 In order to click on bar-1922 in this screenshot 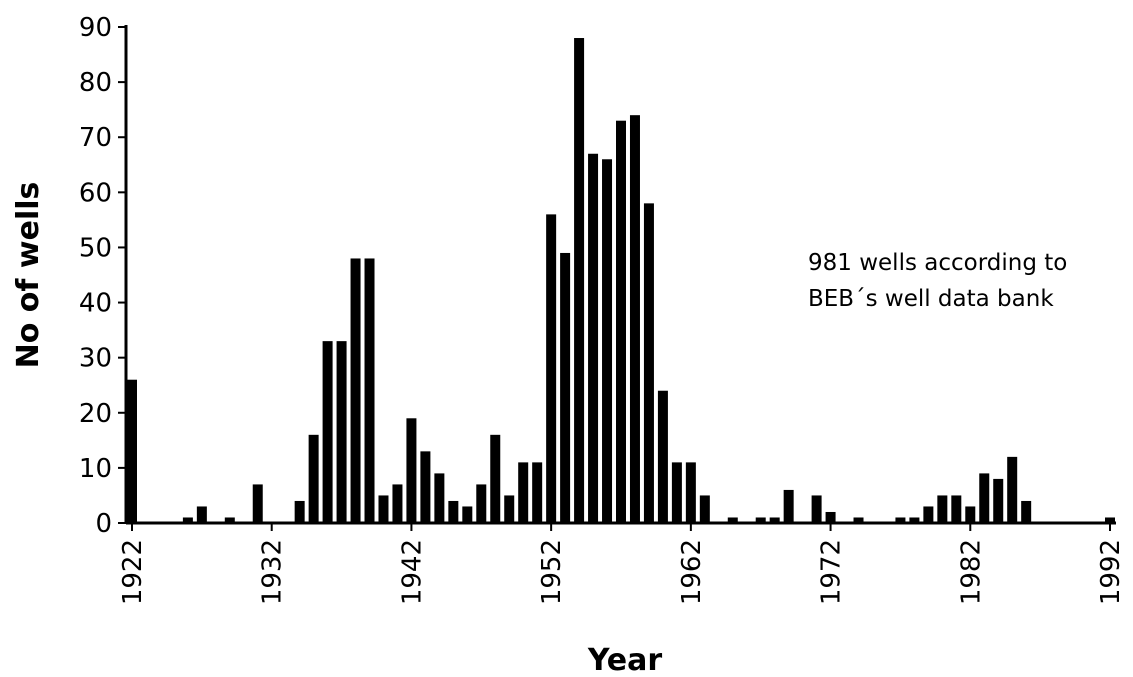, I will do `click(132, 451)`.